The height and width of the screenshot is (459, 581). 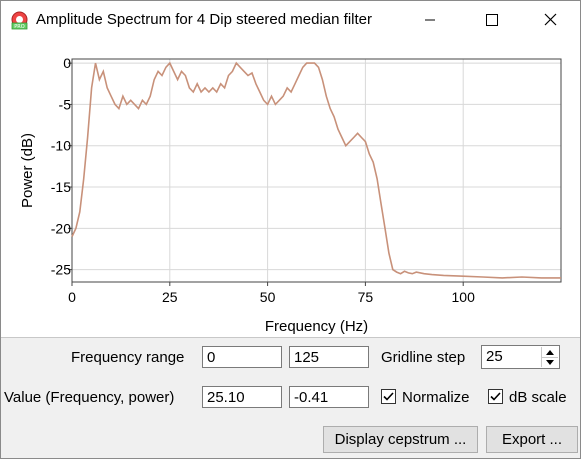 What do you see at coordinates (436, 397) in the screenshot?
I see `normalize-label: Normalize` at bounding box center [436, 397].